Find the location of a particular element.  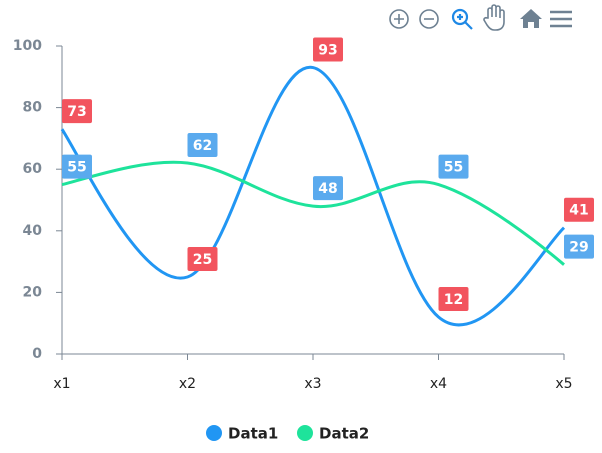

x-tick-label: x3 is located at coordinates (312, 384).